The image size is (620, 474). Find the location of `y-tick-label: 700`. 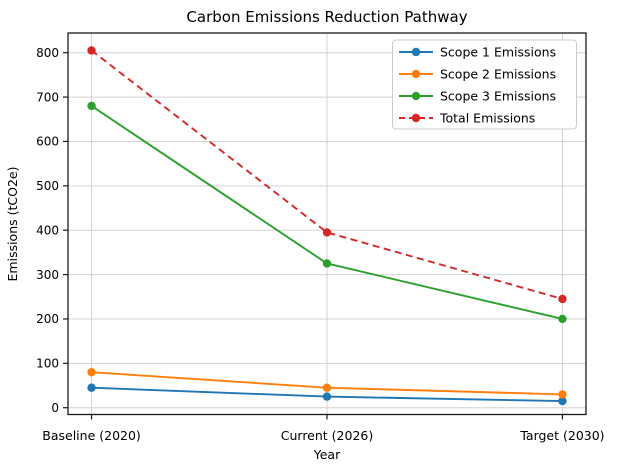

y-tick-label: 700 is located at coordinates (47, 97).